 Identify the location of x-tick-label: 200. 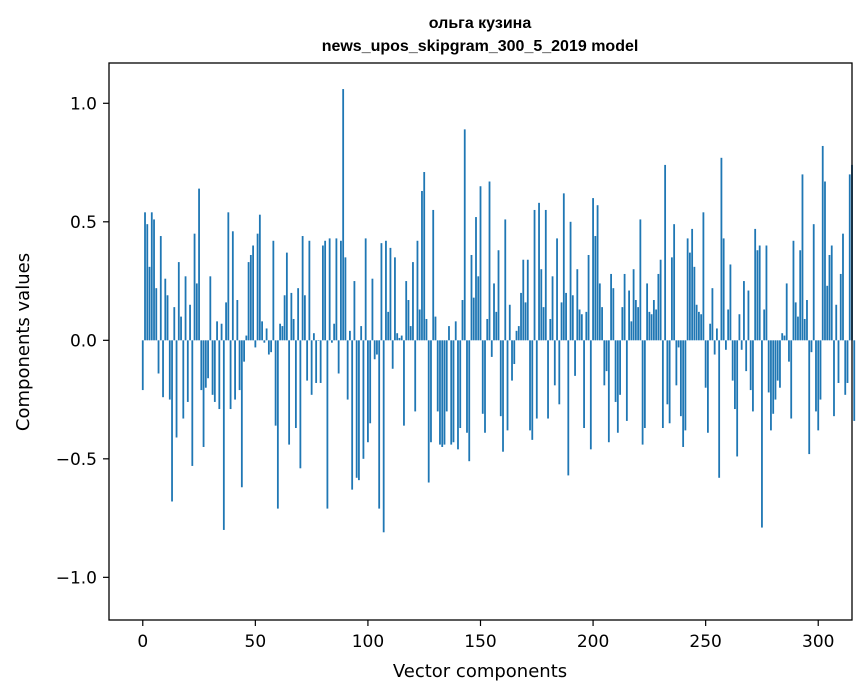
(593, 642).